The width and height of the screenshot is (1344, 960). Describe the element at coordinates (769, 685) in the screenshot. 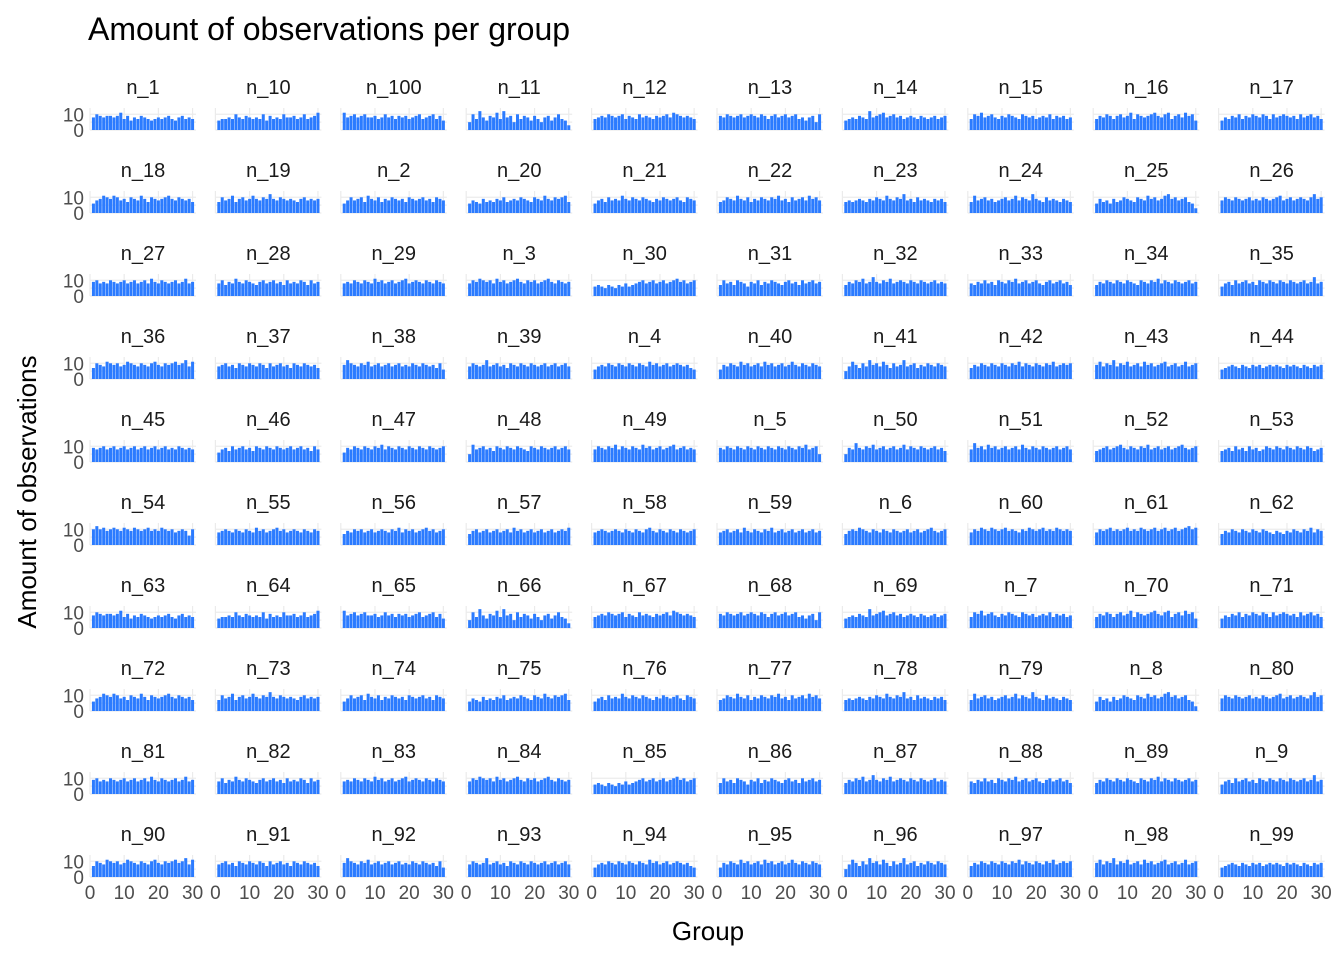

I see `facet-panel: n_77` at that location.